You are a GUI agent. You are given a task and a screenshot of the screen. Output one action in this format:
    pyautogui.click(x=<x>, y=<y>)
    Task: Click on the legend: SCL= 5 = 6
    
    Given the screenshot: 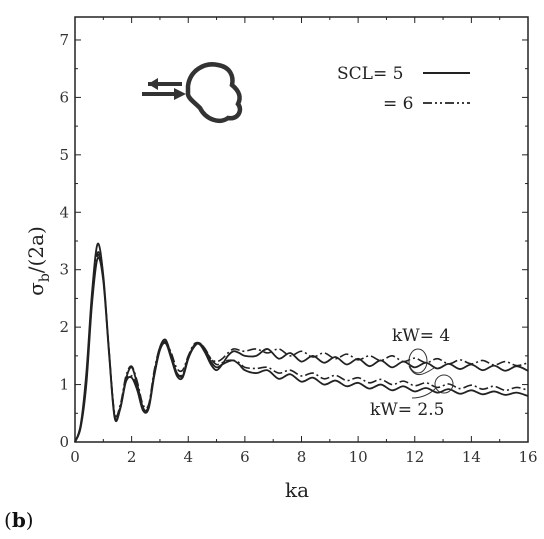 What is the action you would take?
    pyautogui.click(x=403, y=89)
    